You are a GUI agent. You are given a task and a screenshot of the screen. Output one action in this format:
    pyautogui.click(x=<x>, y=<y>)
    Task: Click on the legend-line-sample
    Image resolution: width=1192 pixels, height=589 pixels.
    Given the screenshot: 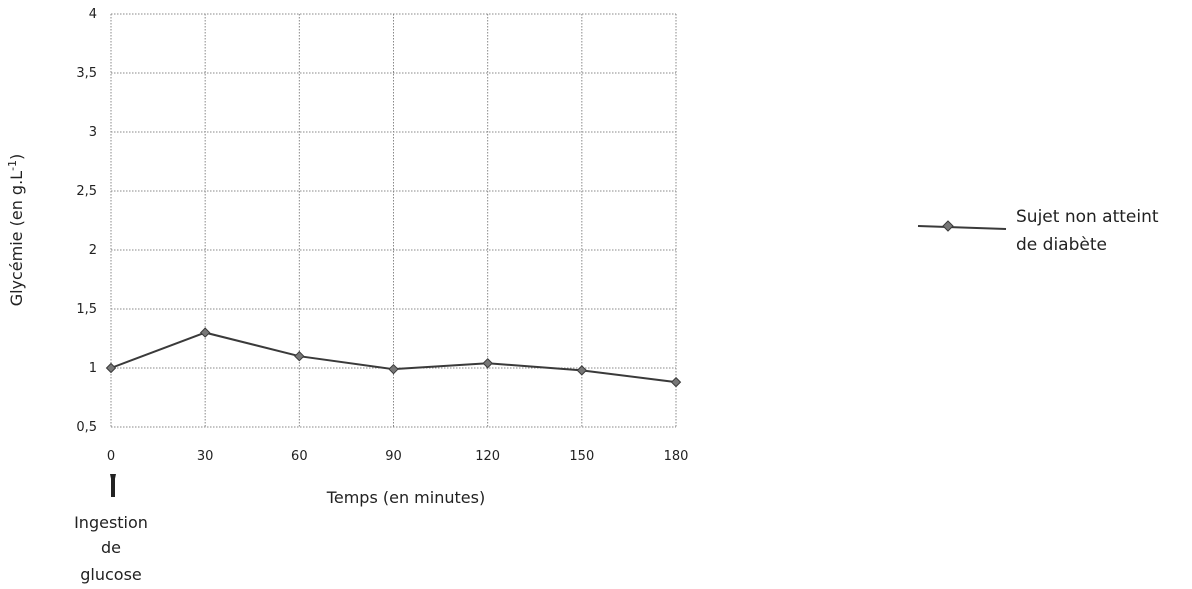 What is the action you would take?
    pyautogui.click(x=962, y=227)
    